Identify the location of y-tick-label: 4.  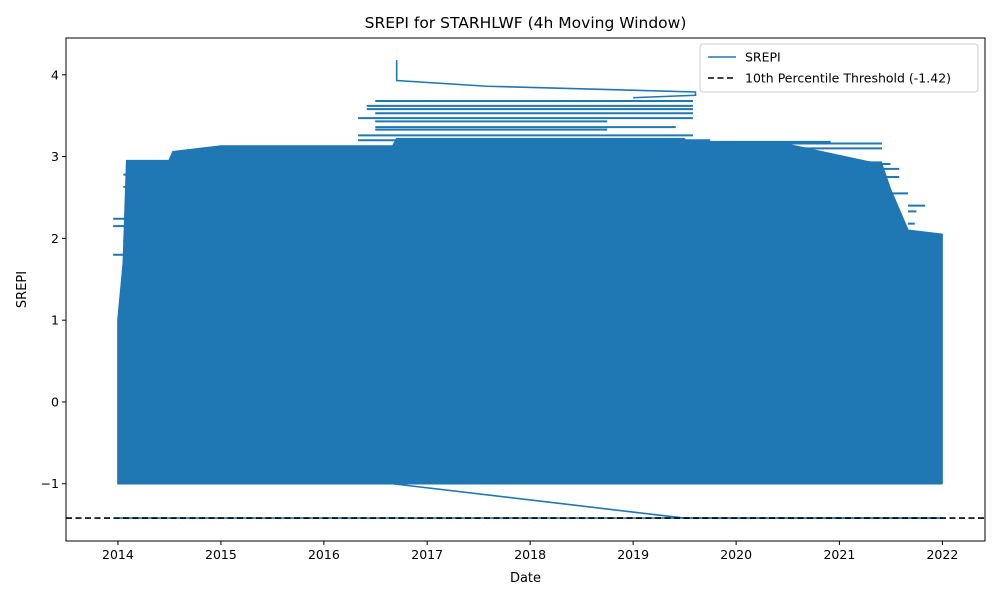
(55, 74).